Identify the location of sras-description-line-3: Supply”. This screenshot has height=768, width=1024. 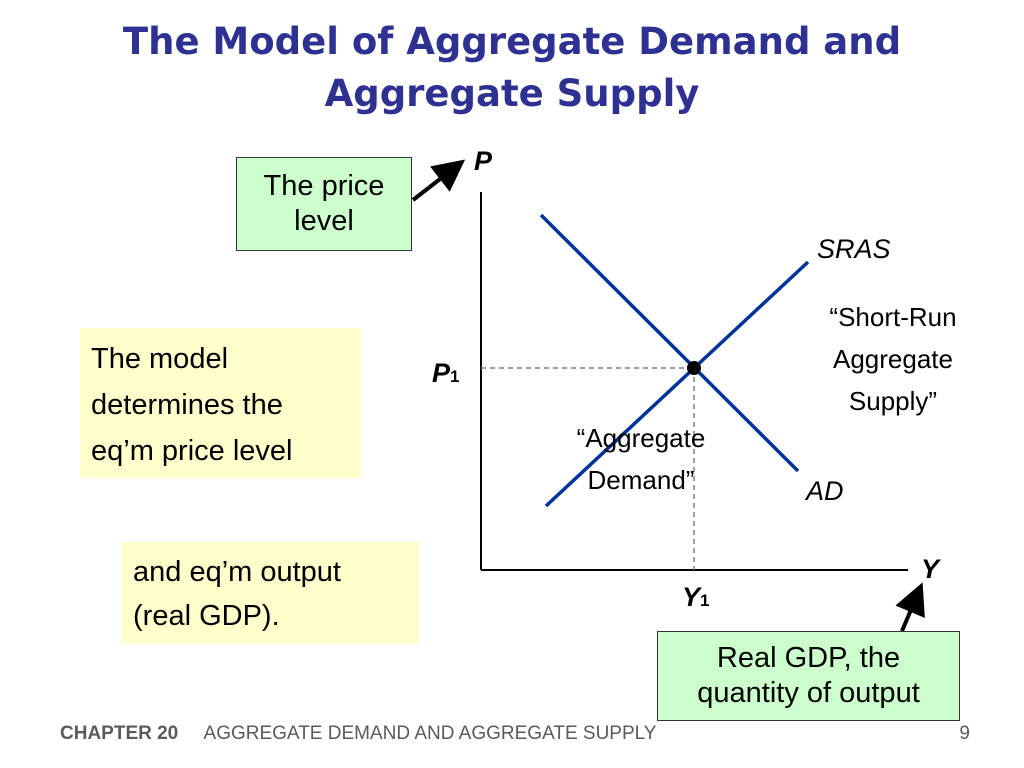
(893, 401).